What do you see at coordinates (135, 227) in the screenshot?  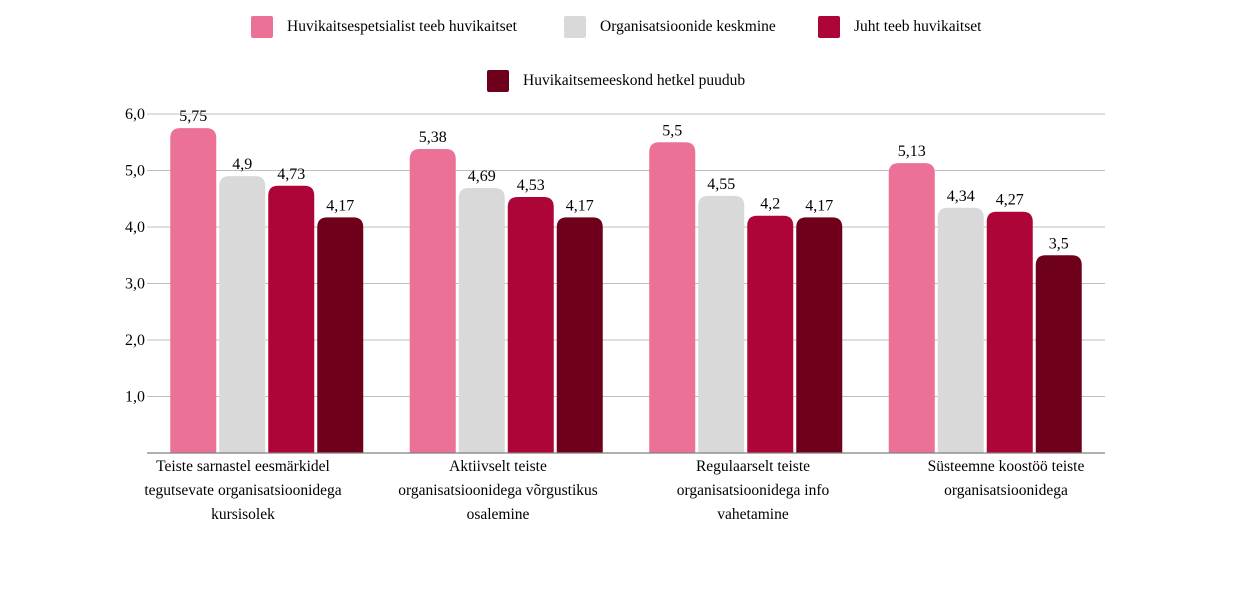 I see `y-tick-label: 4,0` at bounding box center [135, 227].